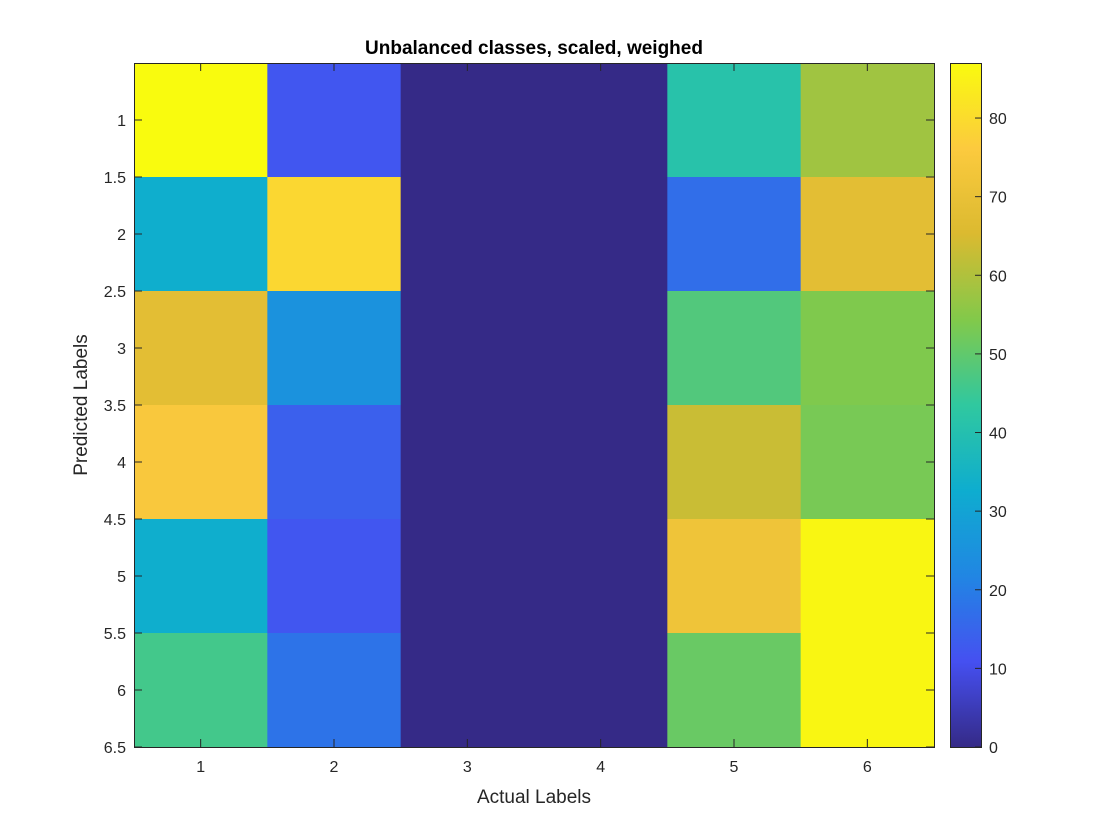 This screenshot has height=840, width=1120. What do you see at coordinates (121, 577) in the screenshot?
I see `y-tick-label: 5` at bounding box center [121, 577].